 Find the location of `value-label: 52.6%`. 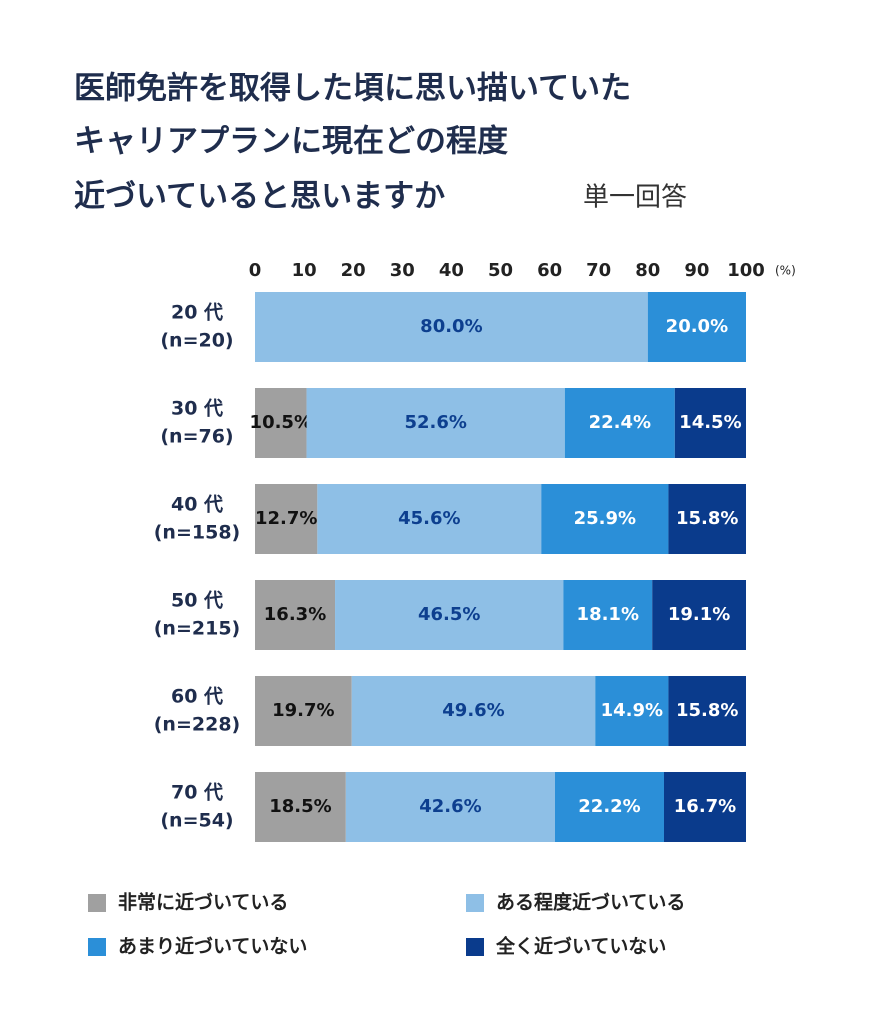

value-label: 52.6% is located at coordinates (435, 422).